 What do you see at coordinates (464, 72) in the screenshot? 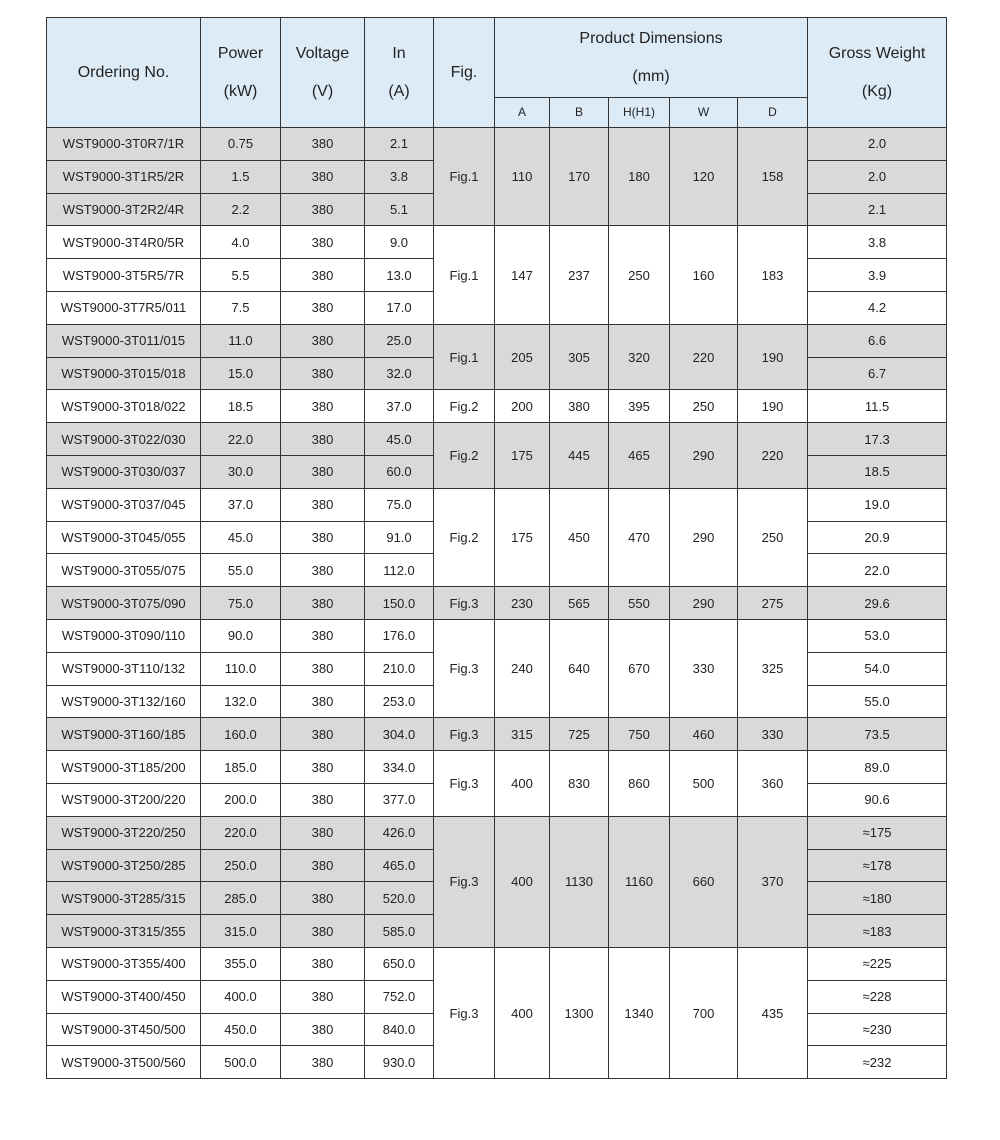
I see `header-fig: Fig.` at bounding box center [464, 72].